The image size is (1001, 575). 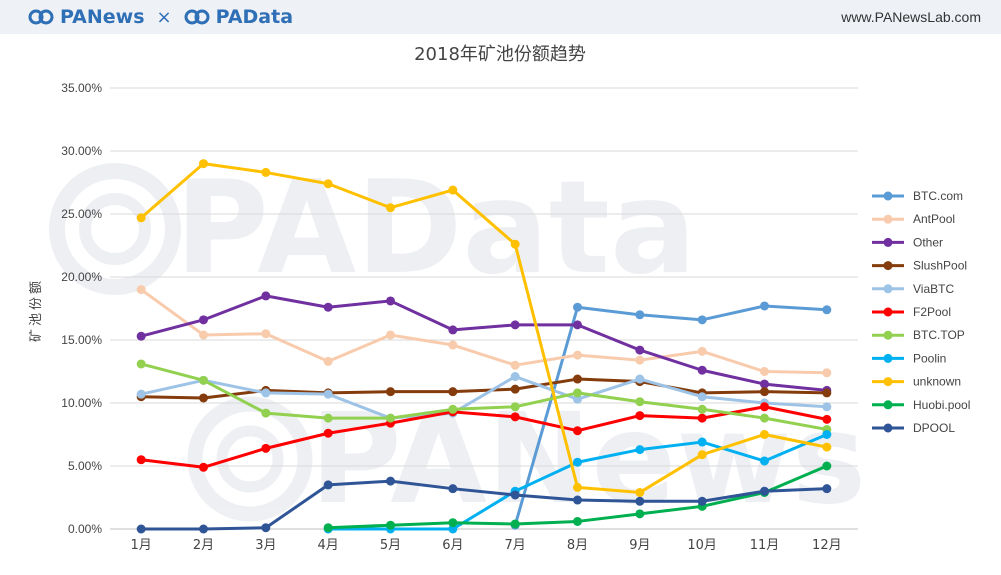 What do you see at coordinates (702, 545) in the screenshot?
I see `x-tick-label: 10月` at bounding box center [702, 545].